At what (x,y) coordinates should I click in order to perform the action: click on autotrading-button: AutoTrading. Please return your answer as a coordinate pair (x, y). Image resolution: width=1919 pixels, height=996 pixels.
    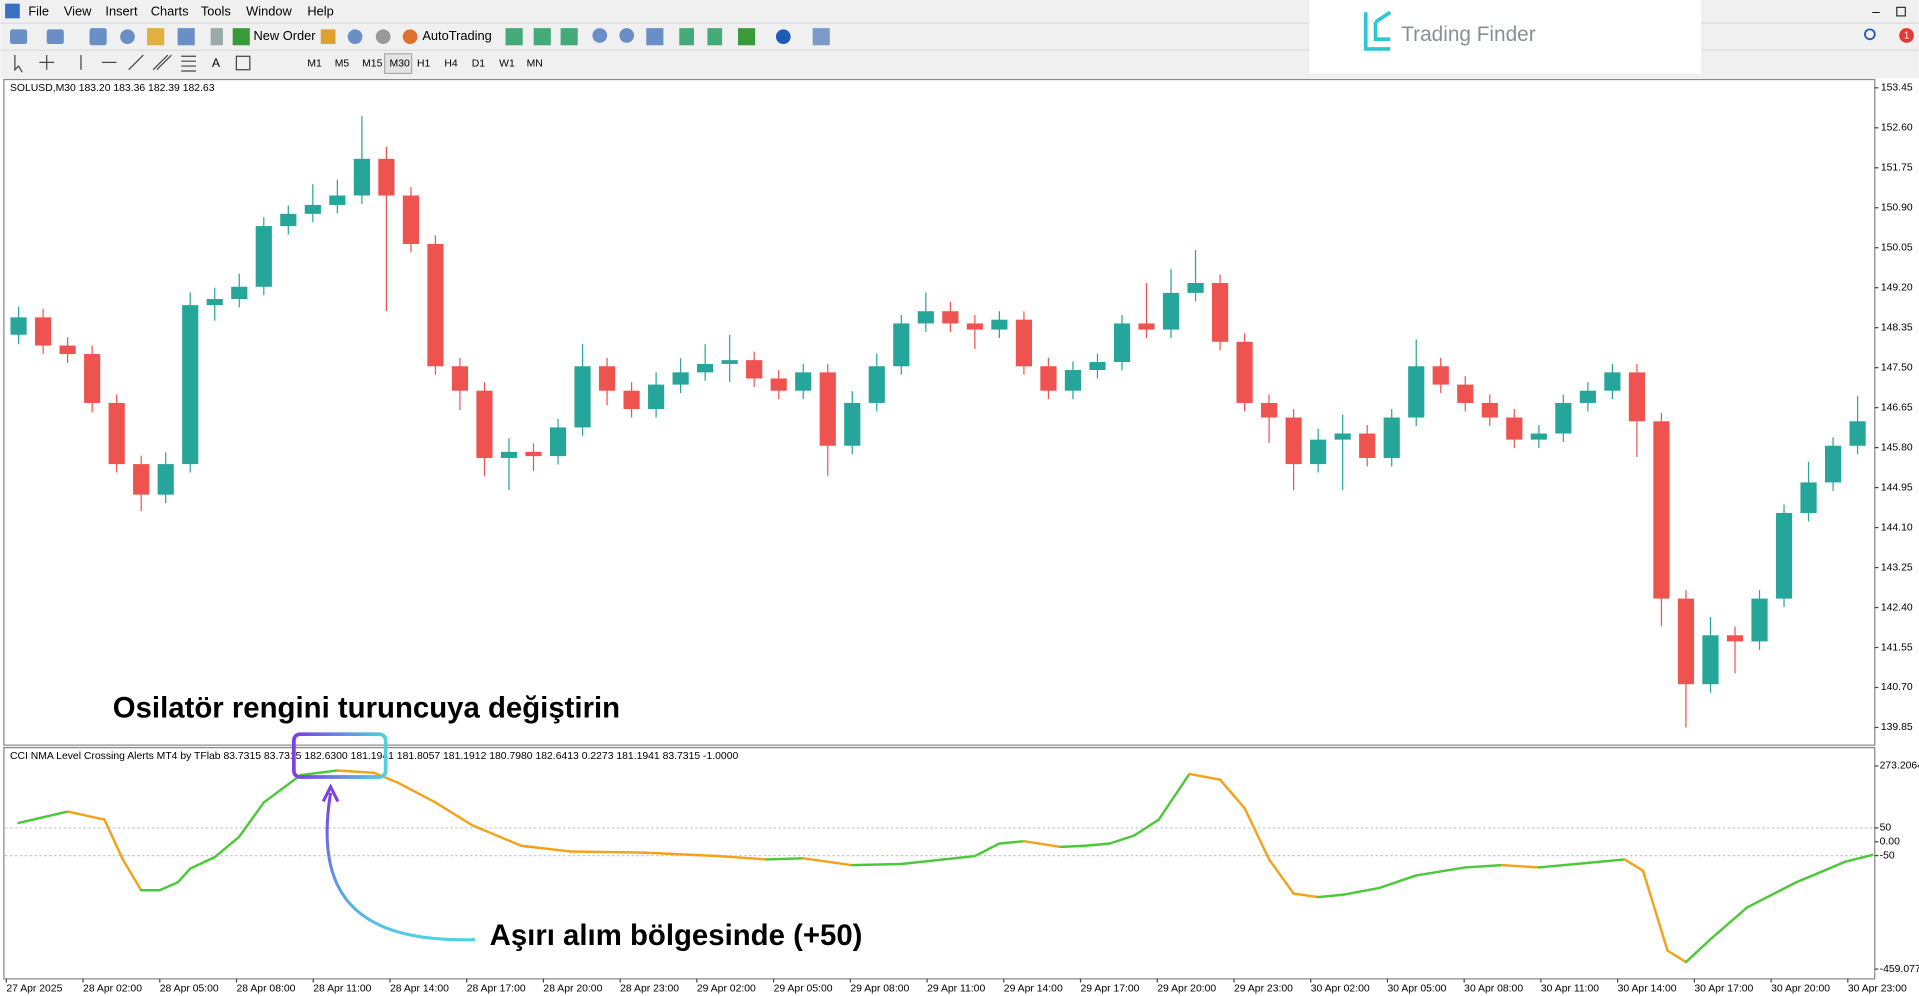
    Looking at the image, I should click on (456, 35).